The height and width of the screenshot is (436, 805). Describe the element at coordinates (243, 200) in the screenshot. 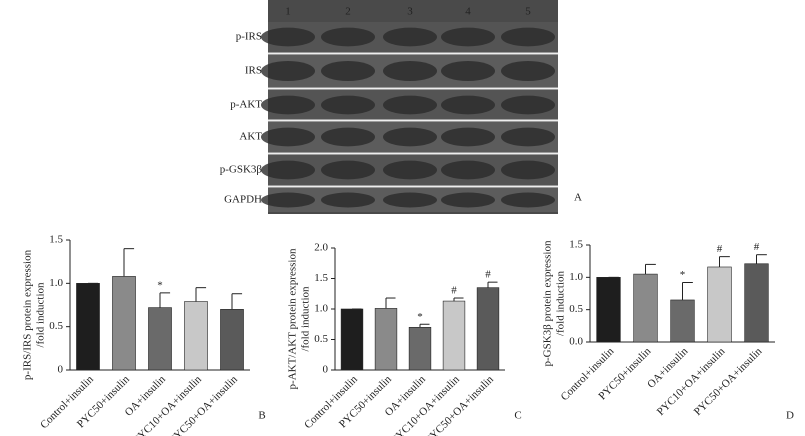

I see `band-label: GAPDH` at that location.